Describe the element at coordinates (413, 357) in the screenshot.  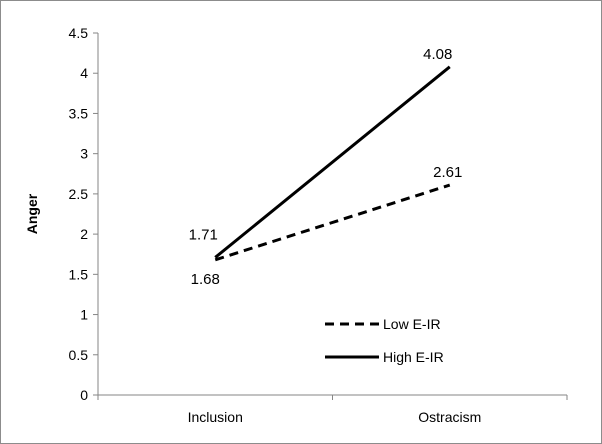
I see `legend-label-high-e-ir: High E-IR` at that location.